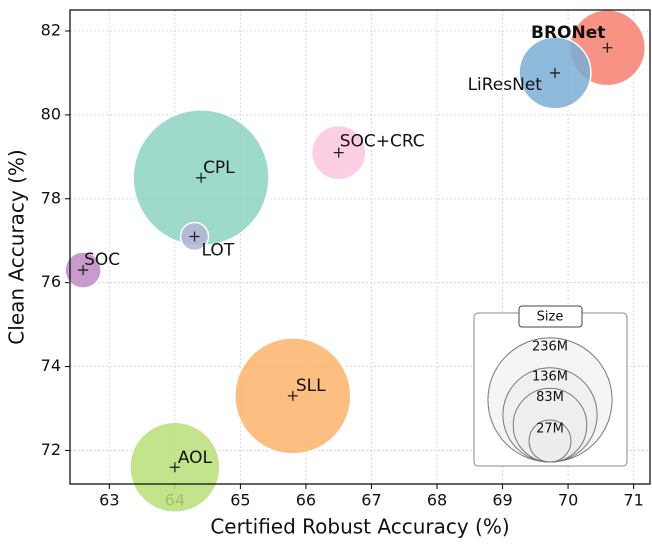 The height and width of the screenshot is (546, 652). I want to click on x-tick-label: 70, so click(568, 500).